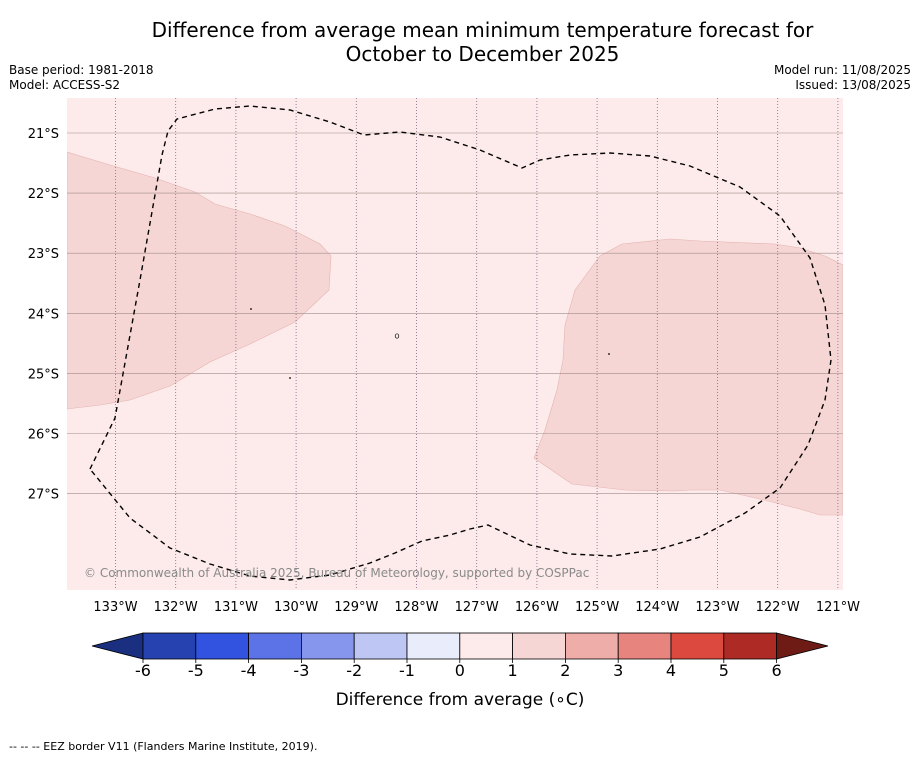 This screenshot has width=919, height=758. I want to click on longitude-label: 121°W, so click(838, 607).